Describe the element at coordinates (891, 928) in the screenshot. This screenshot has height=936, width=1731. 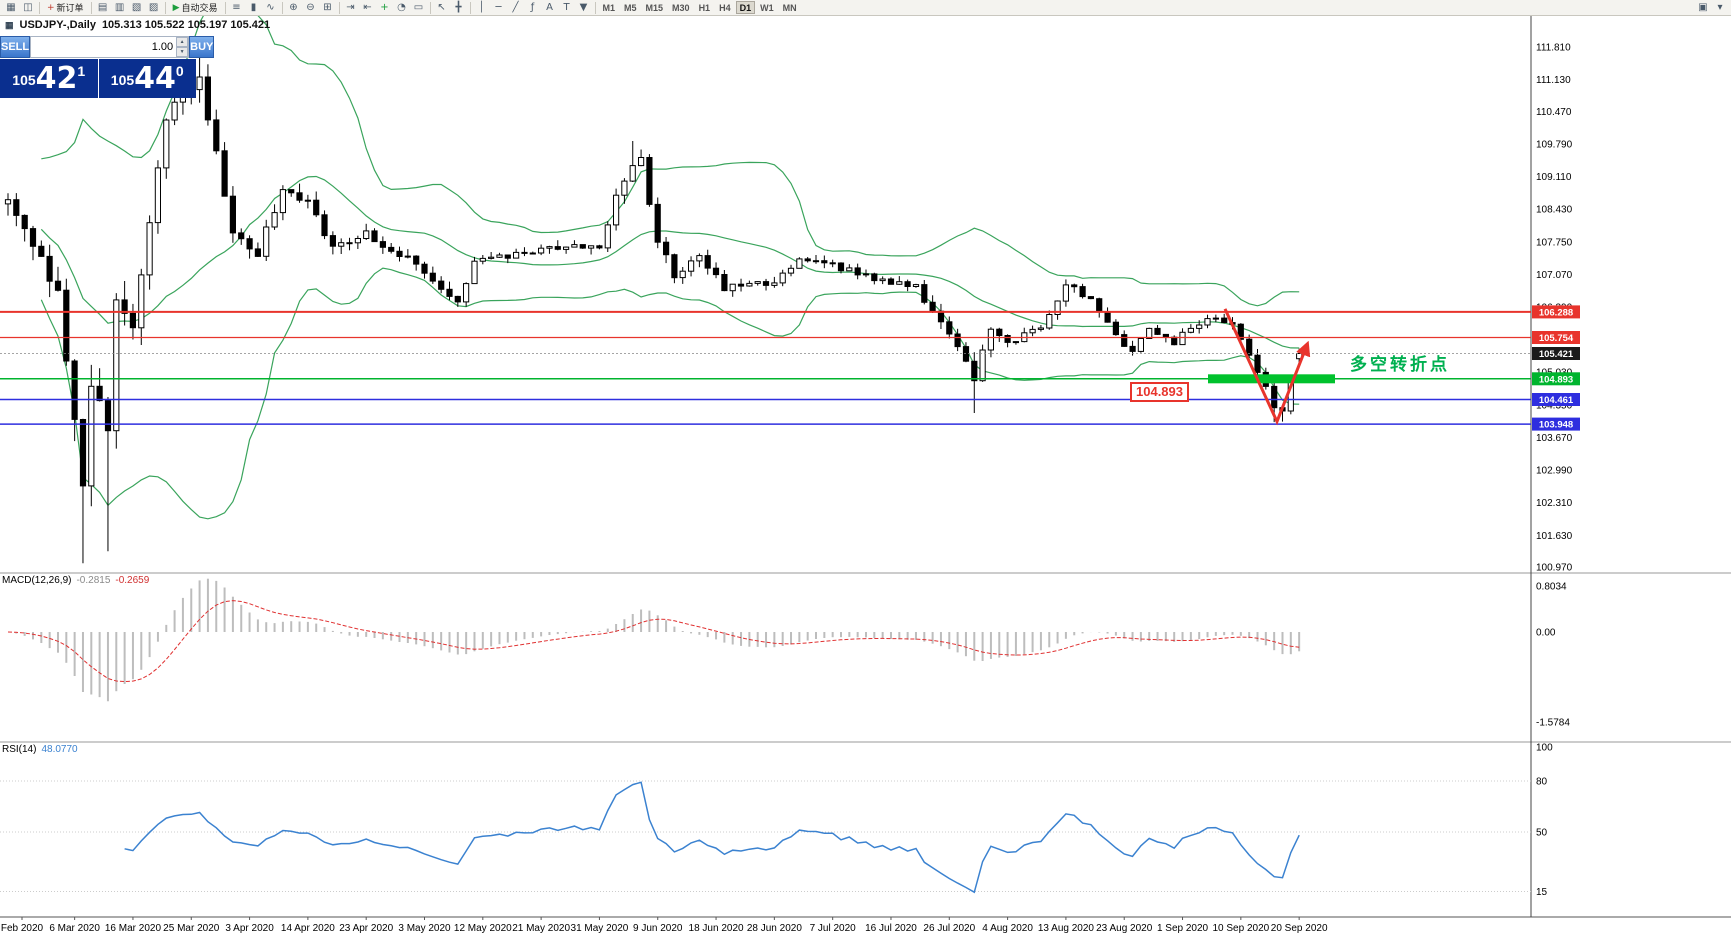
I see `svg-text: 16 Jul 2020` at that location.